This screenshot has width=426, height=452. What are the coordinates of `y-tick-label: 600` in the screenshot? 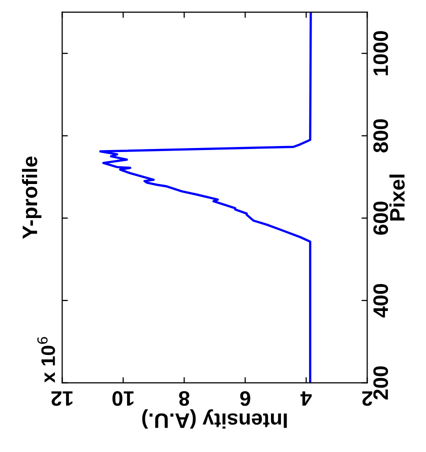 It's located at (380, 218).